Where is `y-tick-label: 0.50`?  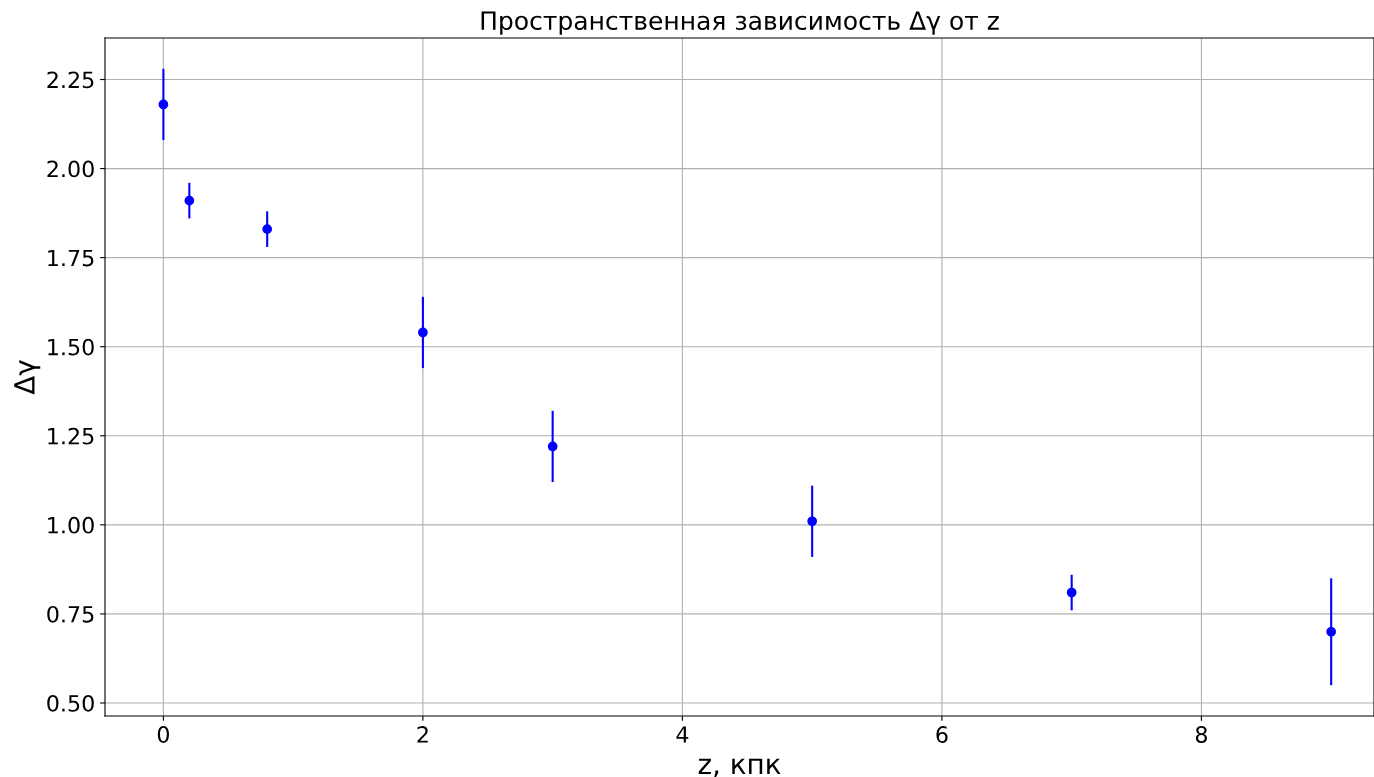 y-tick-label: 0.50 is located at coordinates (70, 703).